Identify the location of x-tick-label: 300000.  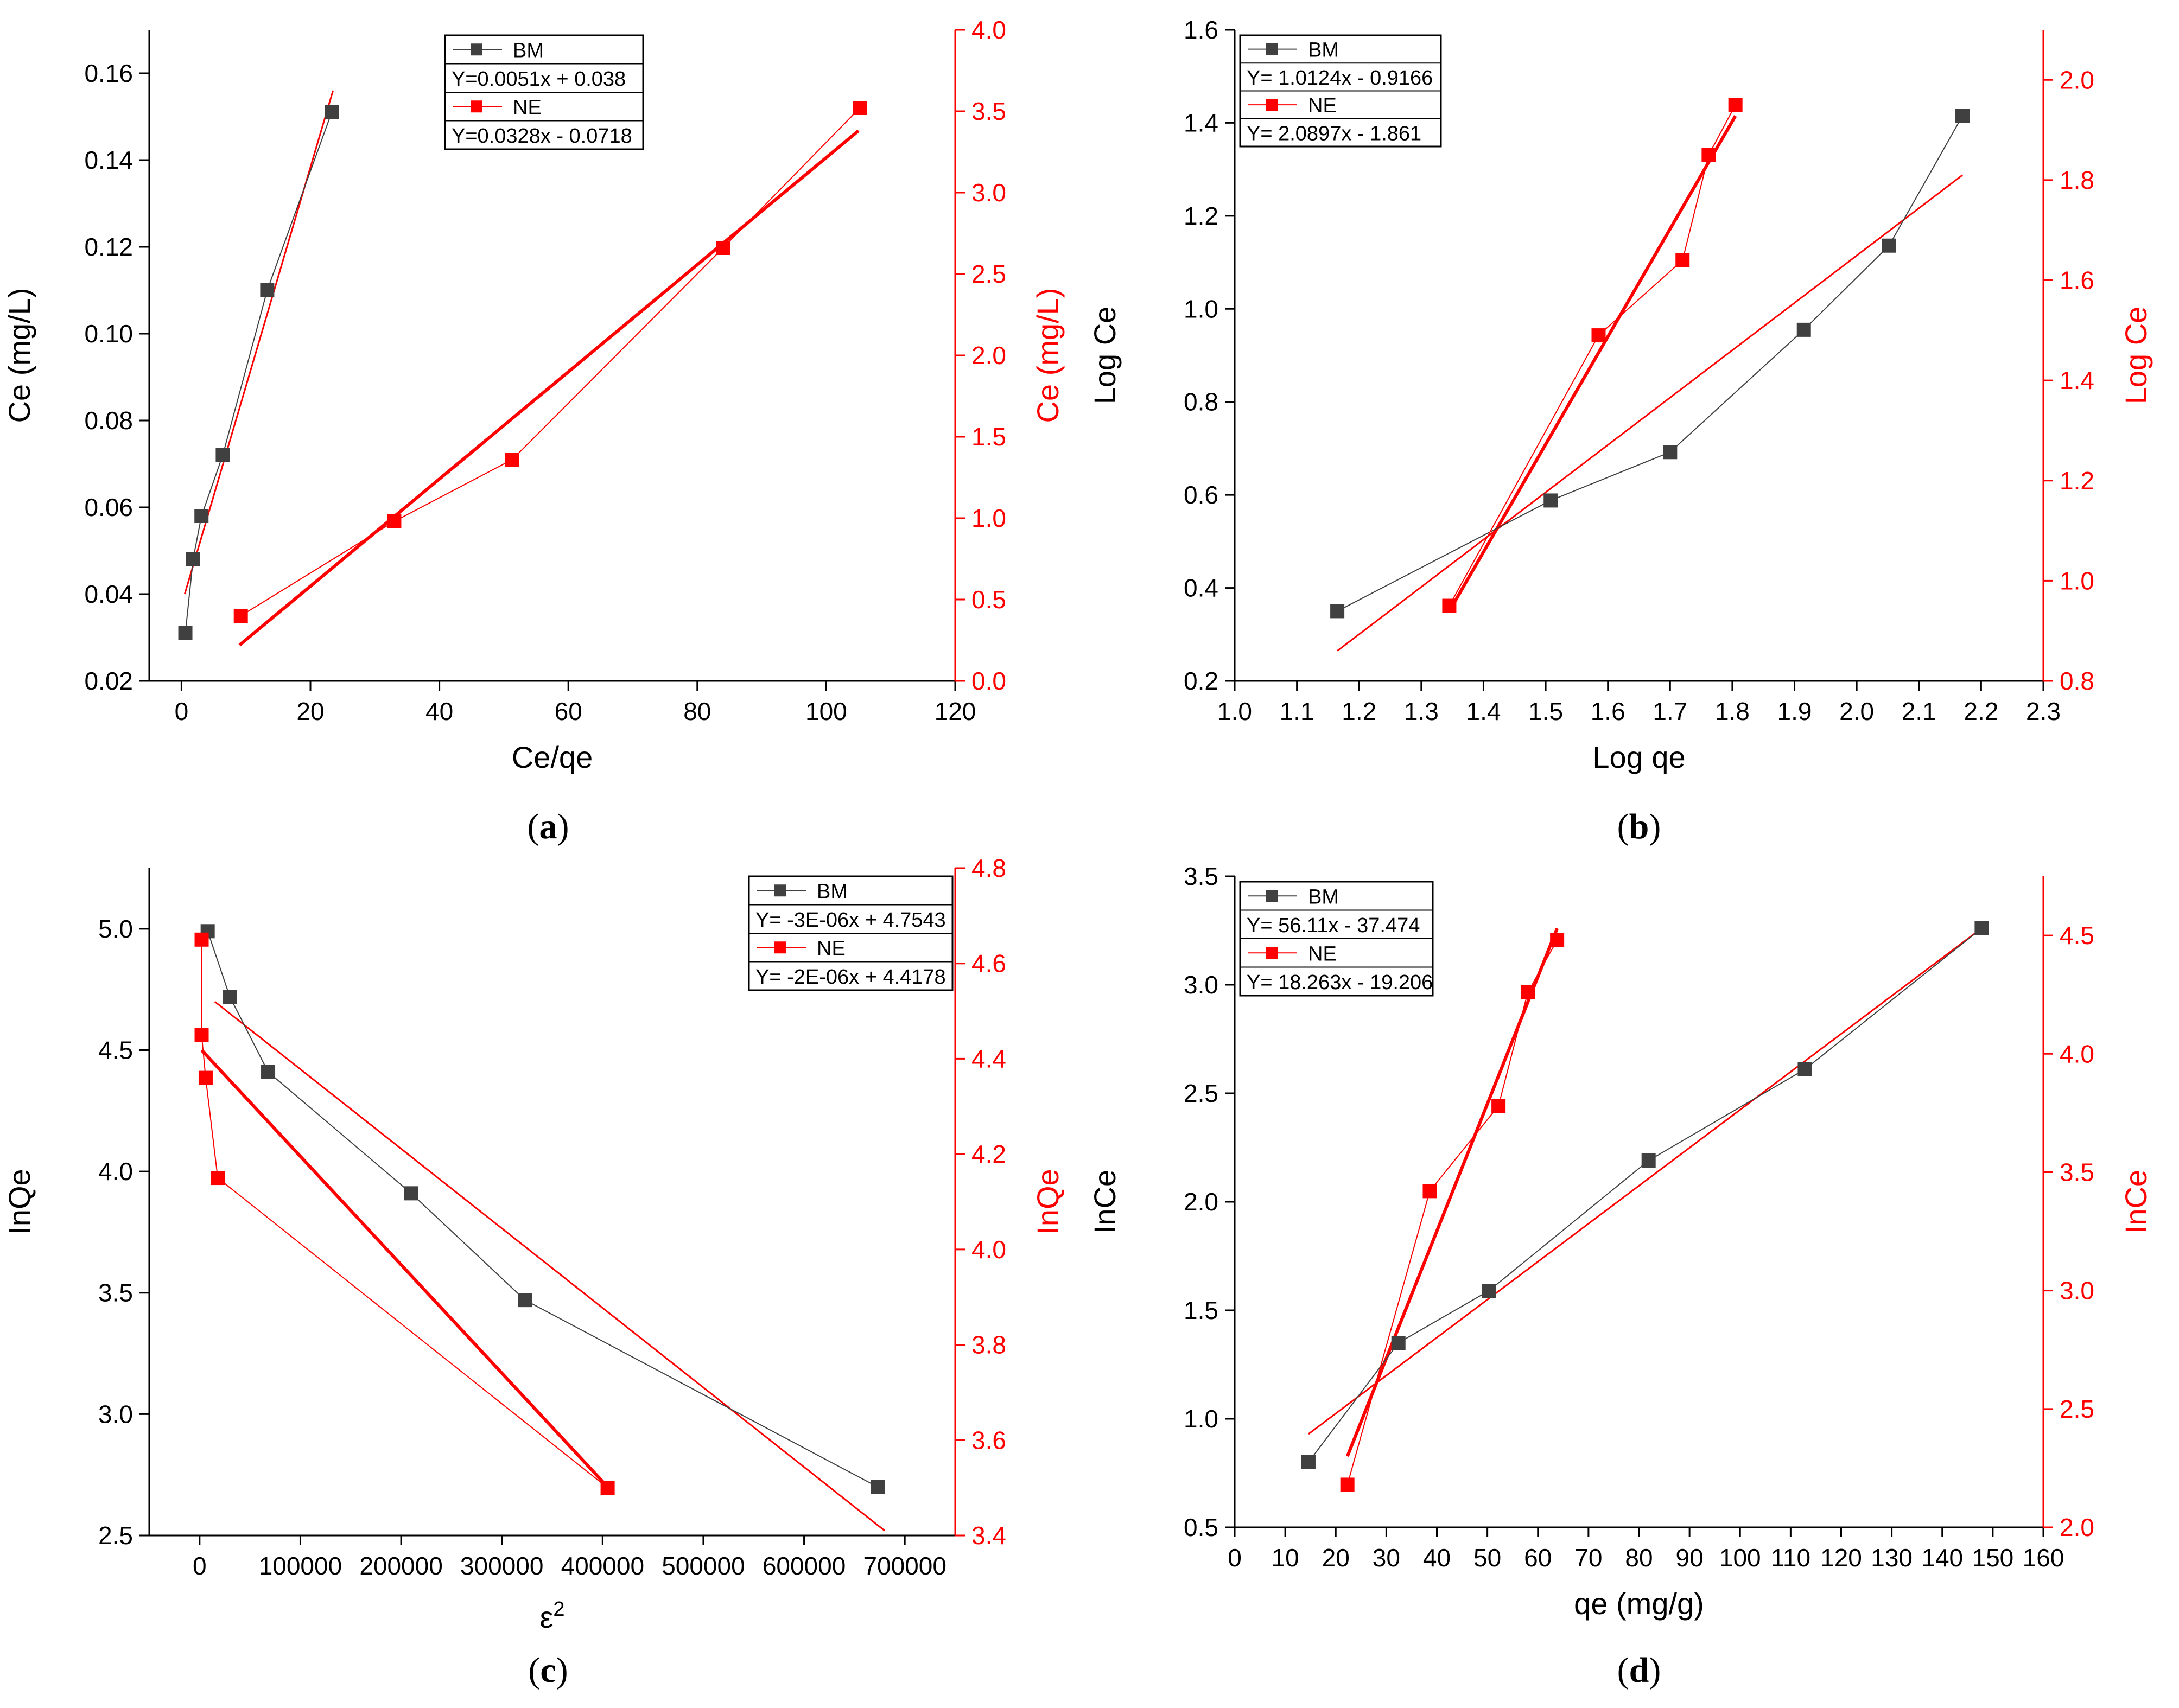
(502, 1566).